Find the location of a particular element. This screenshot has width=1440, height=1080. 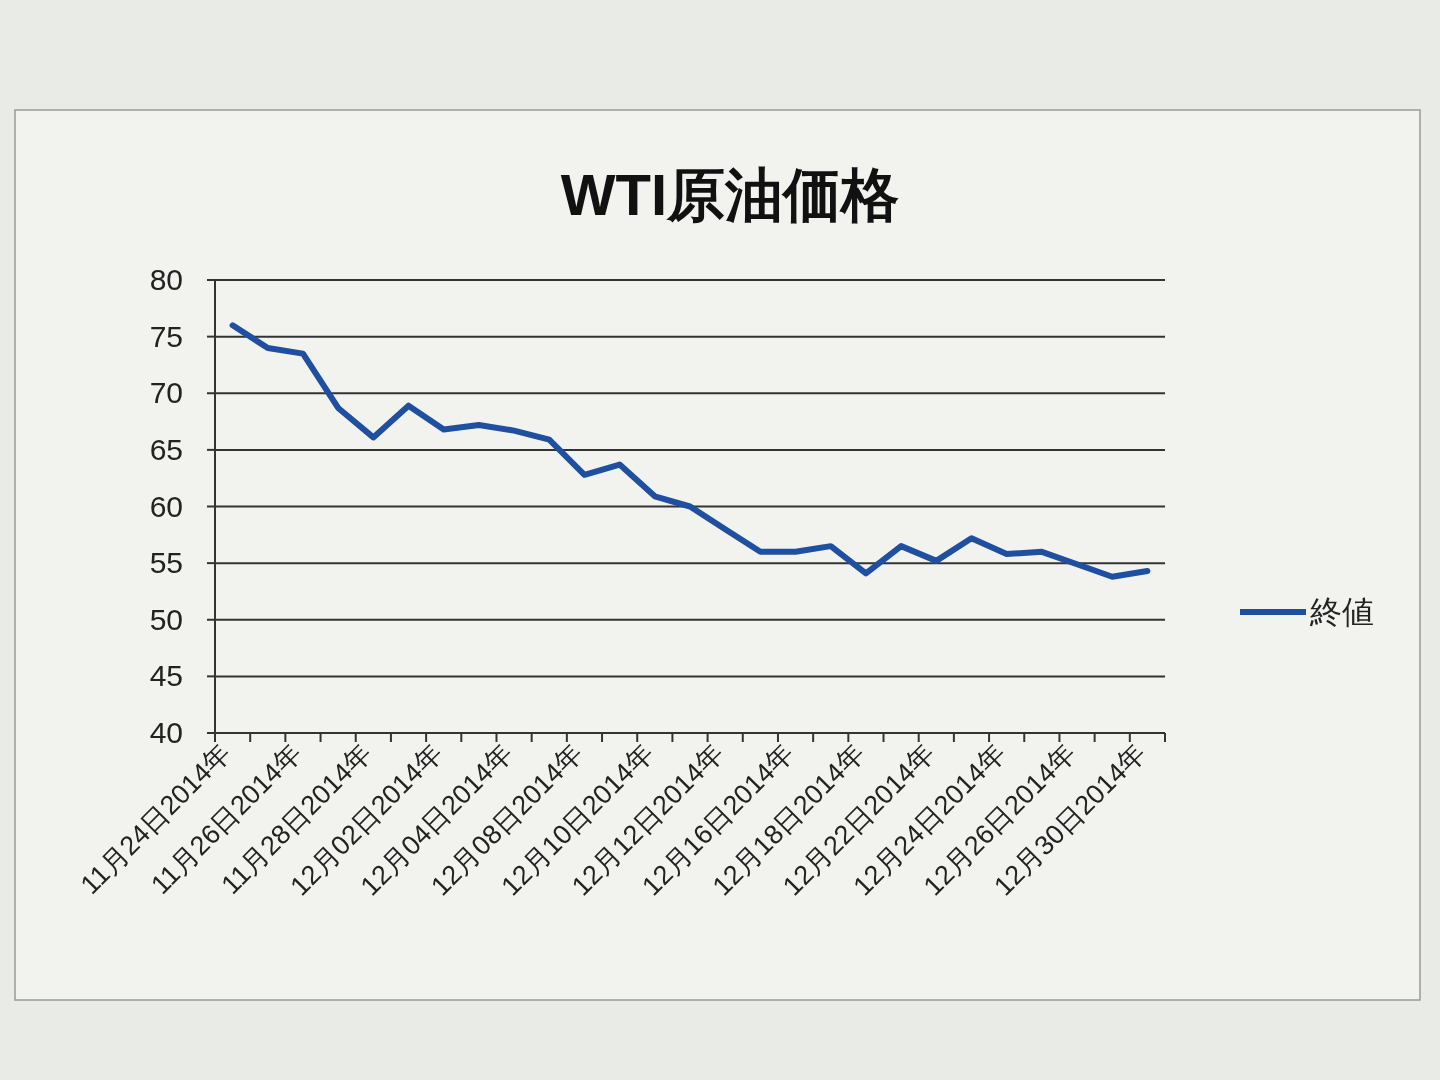

y-tick-label: 50 is located at coordinates (166, 619).